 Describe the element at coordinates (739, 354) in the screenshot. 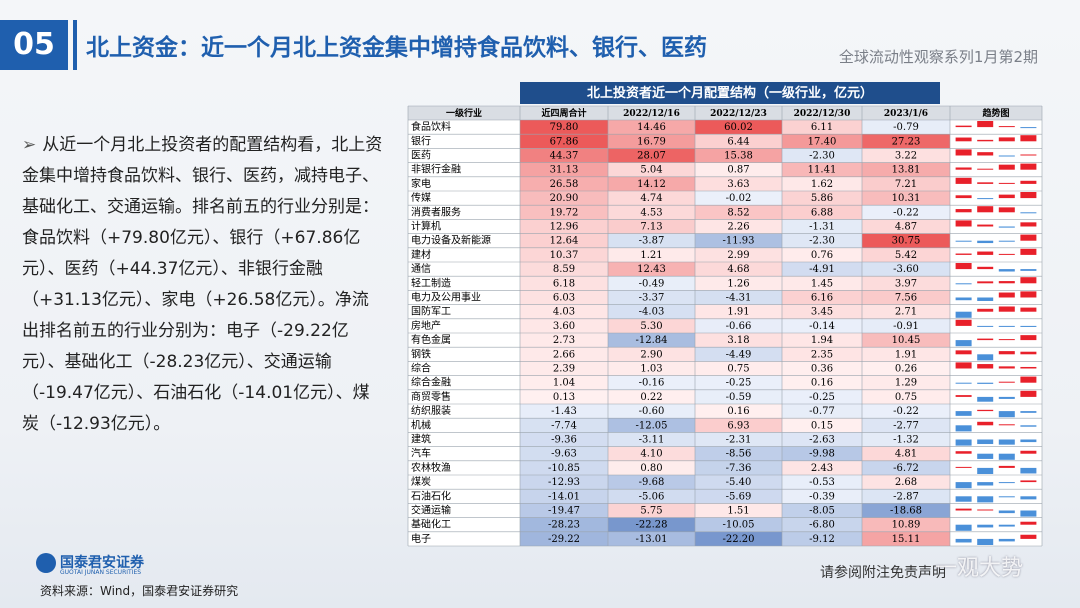

I see `cell-value: -4.49` at that location.